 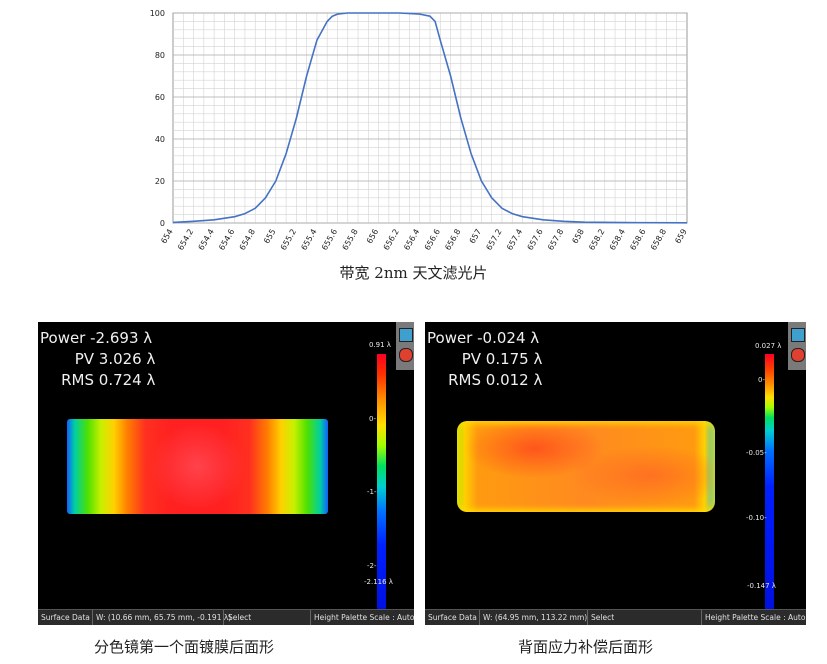 I want to click on x-tick-label: 654.4, so click(x=206, y=240).